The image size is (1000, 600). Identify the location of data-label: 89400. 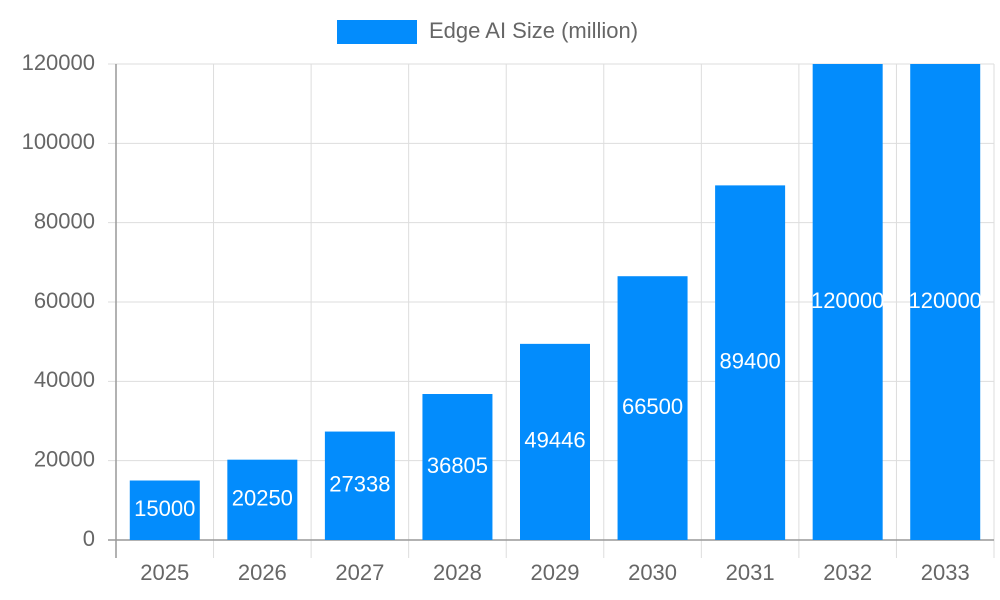
(750, 361).